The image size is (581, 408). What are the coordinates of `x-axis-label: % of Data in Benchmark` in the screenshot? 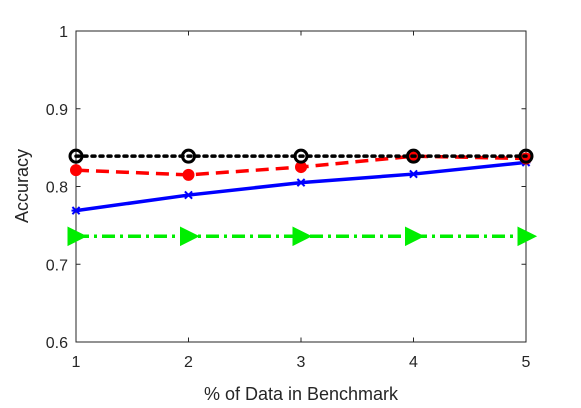 It's located at (301, 394).